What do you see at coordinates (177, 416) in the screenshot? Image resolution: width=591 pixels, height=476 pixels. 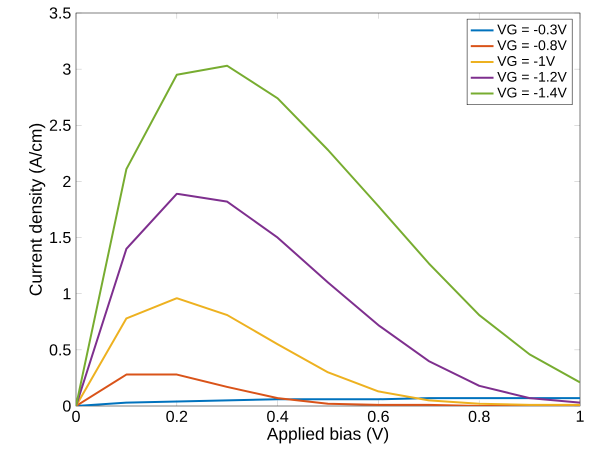 I see `x-tick-label: 0.2` at bounding box center [177, 416].